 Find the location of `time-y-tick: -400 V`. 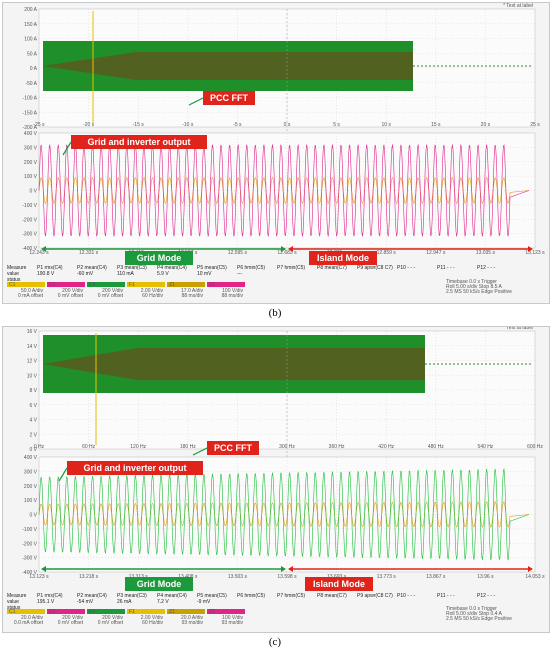

time-y-tick: -400 V is located at coordinates (29, 249).